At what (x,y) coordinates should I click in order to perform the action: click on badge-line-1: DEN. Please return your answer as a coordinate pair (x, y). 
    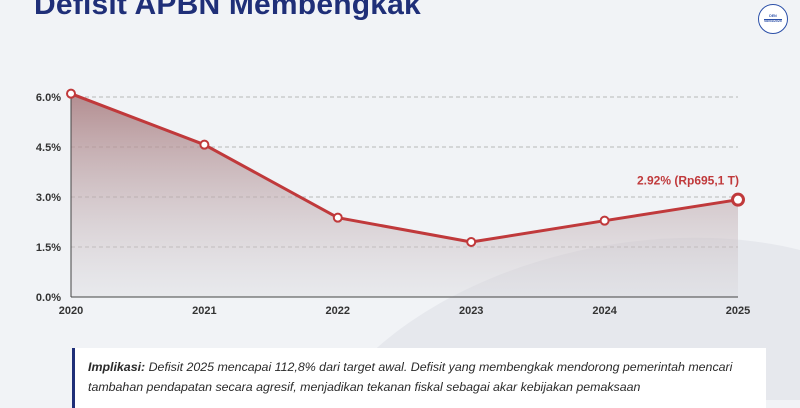
    Looking at the image, I should click on (773, 15).